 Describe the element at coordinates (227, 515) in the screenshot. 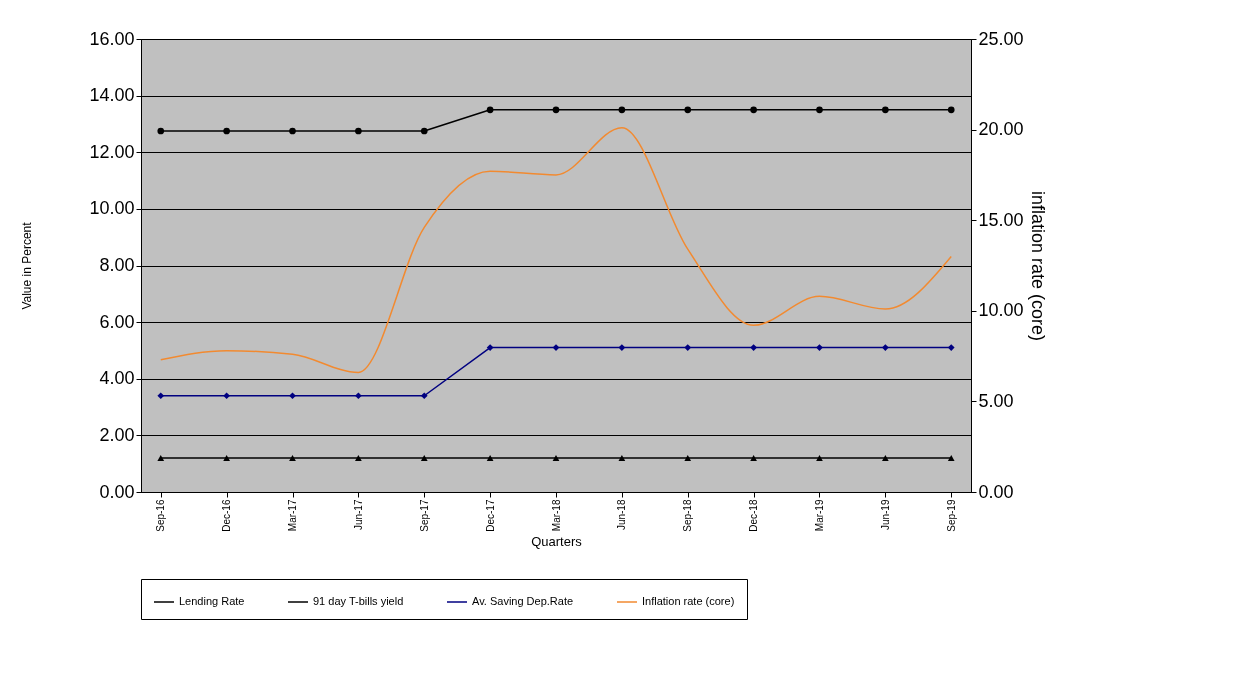

I see `x-tick-label: Dec-16` at that location.